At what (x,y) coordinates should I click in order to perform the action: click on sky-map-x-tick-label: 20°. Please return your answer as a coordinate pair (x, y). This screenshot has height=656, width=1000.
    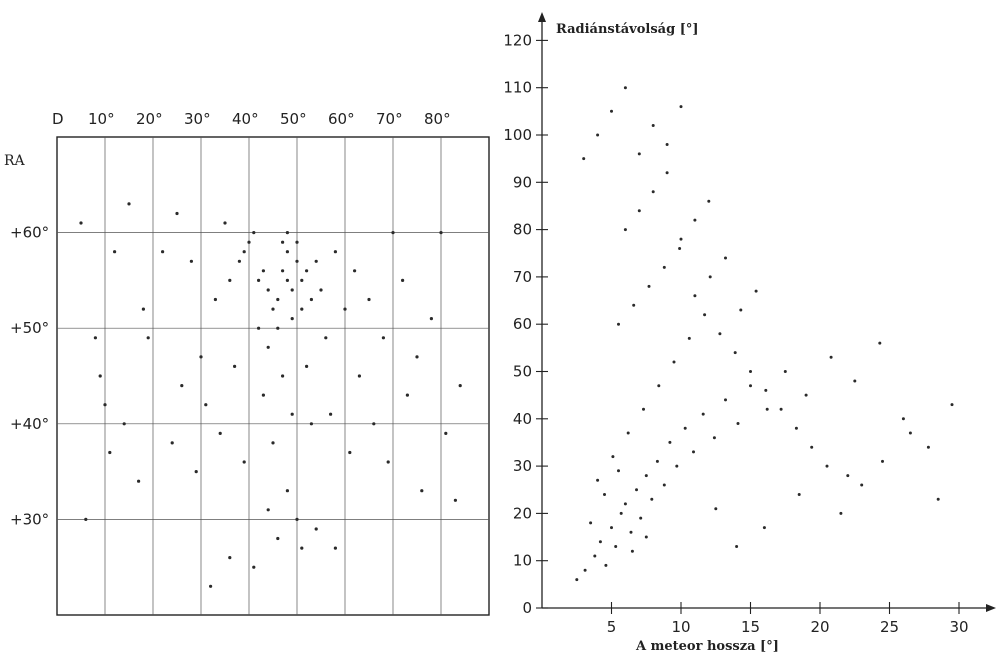
    Looking at the image, I should click on (149, 119).